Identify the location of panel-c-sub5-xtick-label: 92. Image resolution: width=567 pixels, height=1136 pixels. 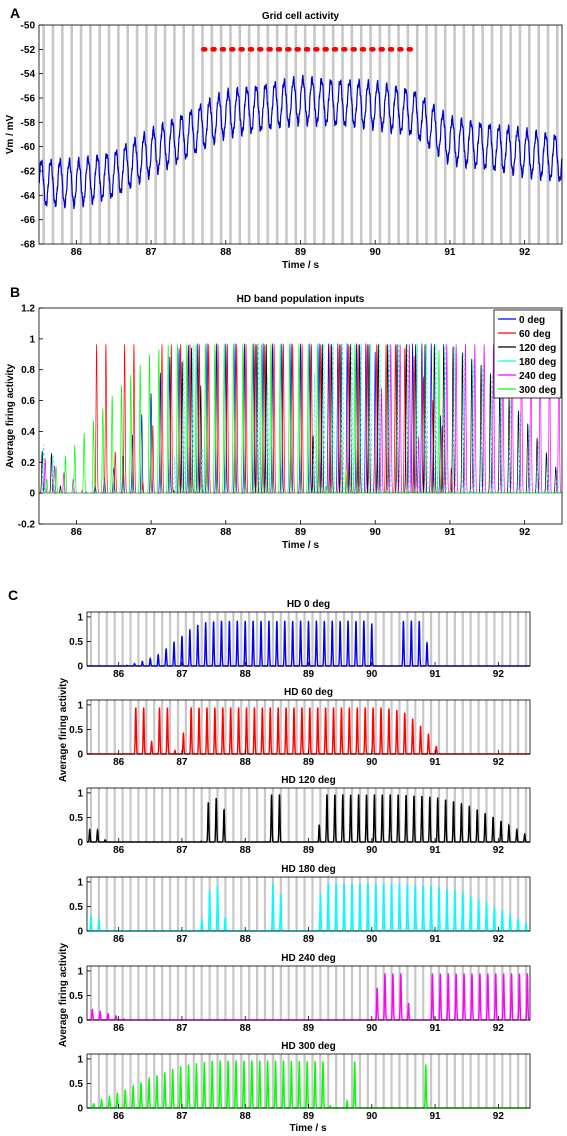
(499, 1116).